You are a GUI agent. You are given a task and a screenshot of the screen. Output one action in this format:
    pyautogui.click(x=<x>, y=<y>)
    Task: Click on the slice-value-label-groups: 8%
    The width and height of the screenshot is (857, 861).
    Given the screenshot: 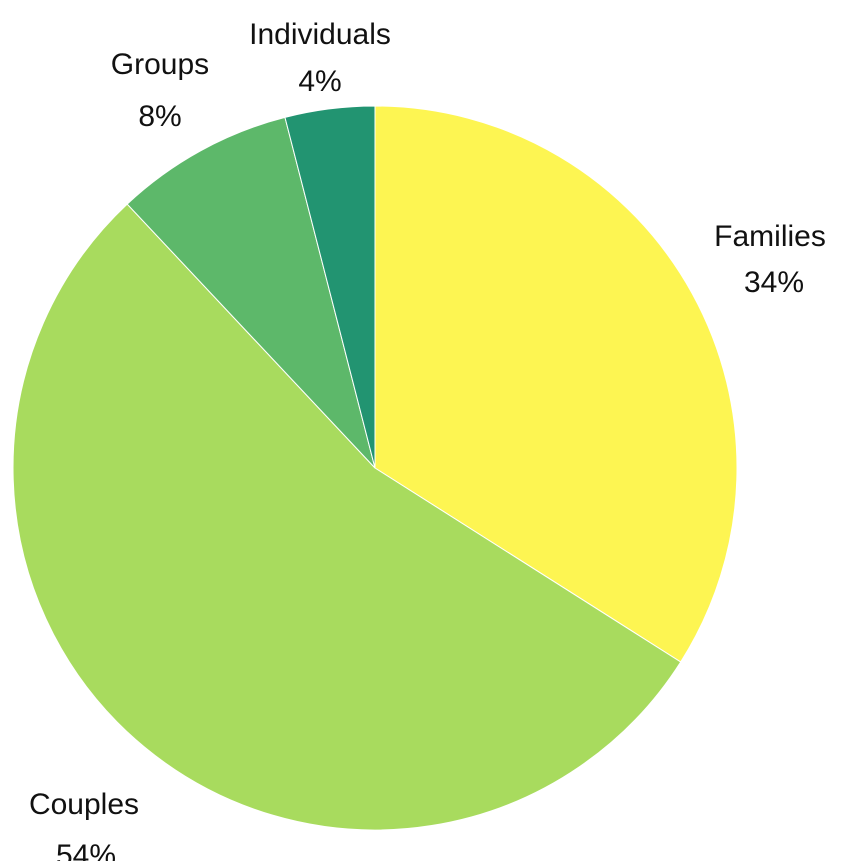 What is the action you would take?
    pyautogui.click(x=159, y=116)
    